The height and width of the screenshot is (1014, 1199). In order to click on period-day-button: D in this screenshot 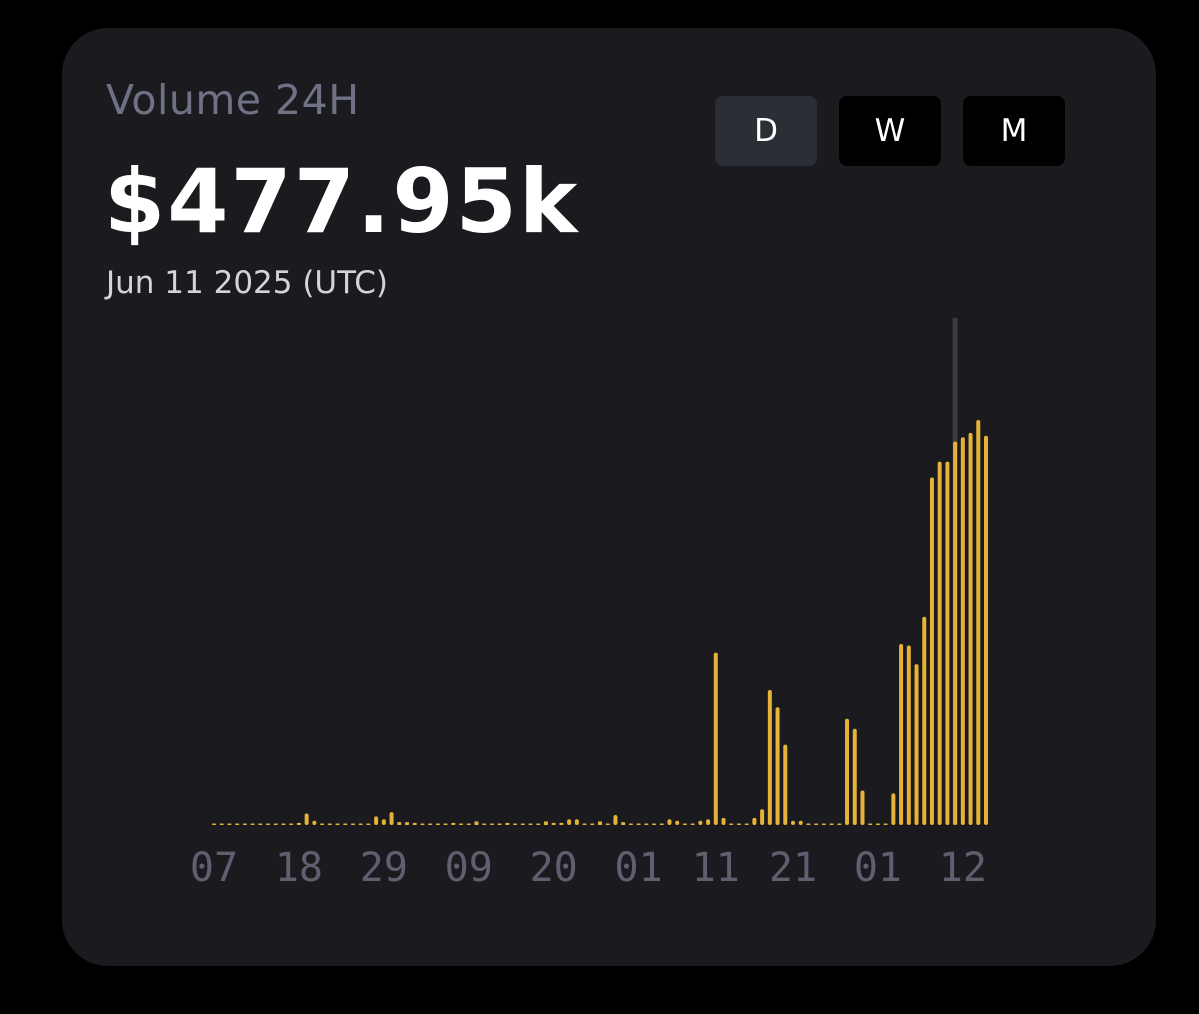, I will do `click(766, 131)`.